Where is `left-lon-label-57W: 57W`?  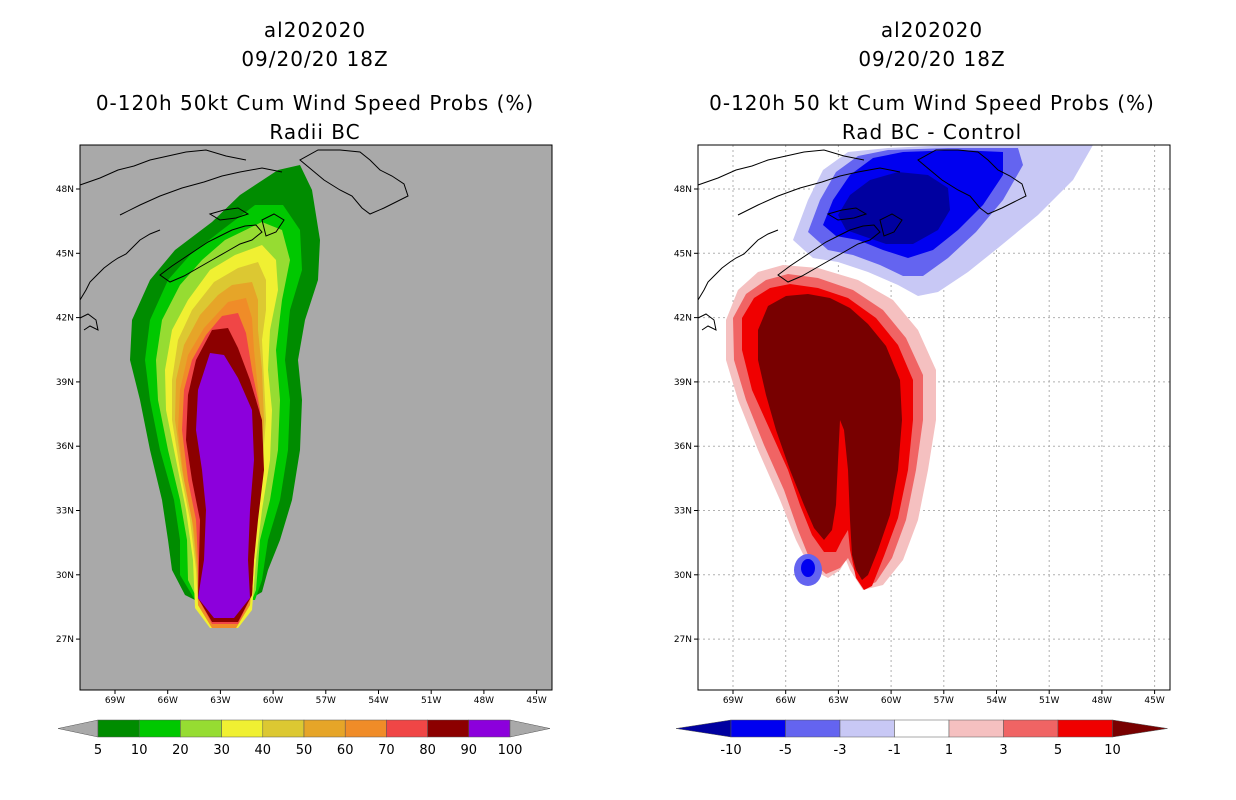 left-lon-label-57W: 57W is located at coordinates (326, 701).